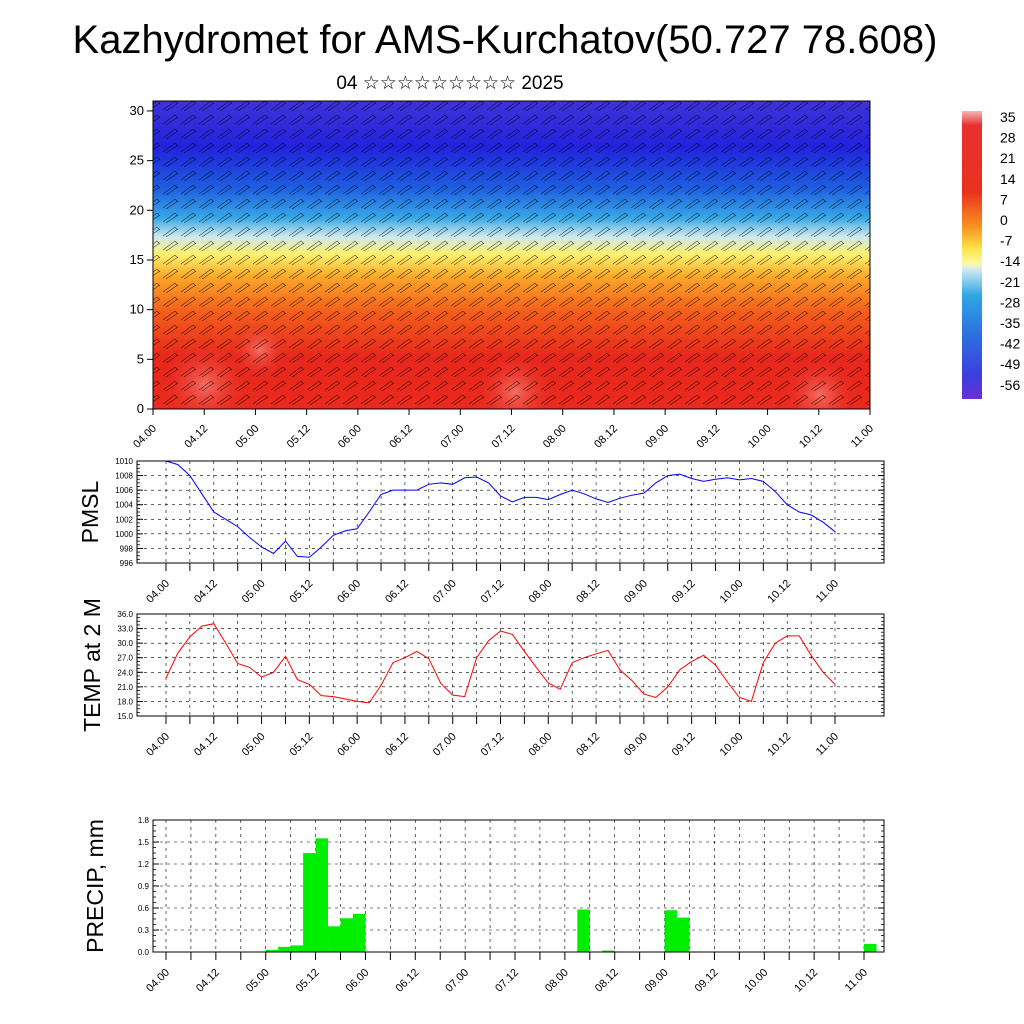 The width and height of the screenshot is (1024, 1024). I want to click on y-tick-label: 20, so click(137, 209).